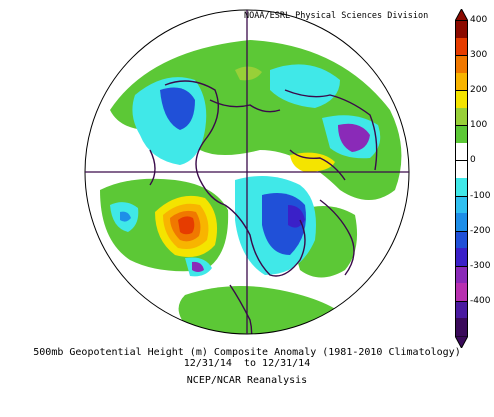 This screenshot has height=417, width=494. I want to click on colorbar-label: 400, so click(479, 20).